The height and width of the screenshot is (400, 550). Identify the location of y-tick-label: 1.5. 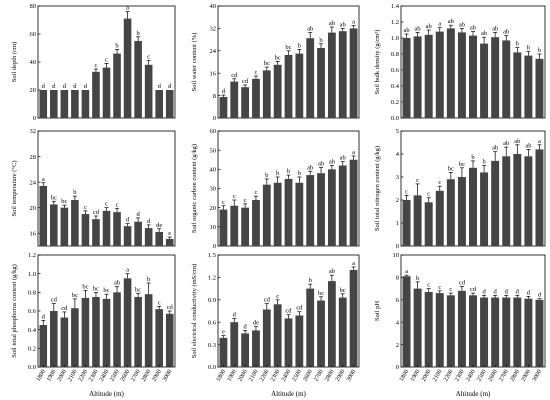
(212, 255).